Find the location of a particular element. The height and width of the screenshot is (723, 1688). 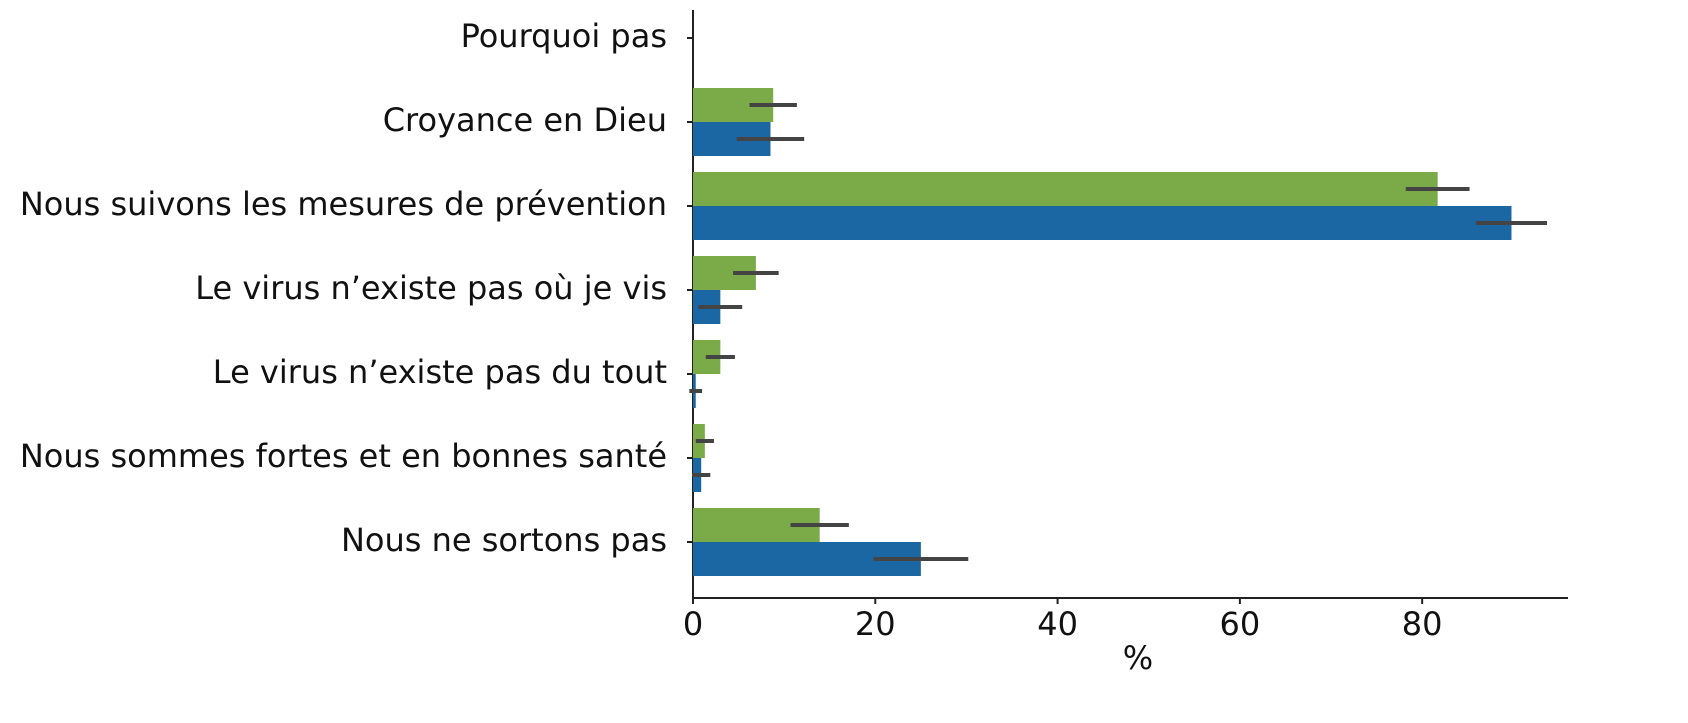

y-tick-label: Croyance en Dieu is located at coordinates (525, 120).